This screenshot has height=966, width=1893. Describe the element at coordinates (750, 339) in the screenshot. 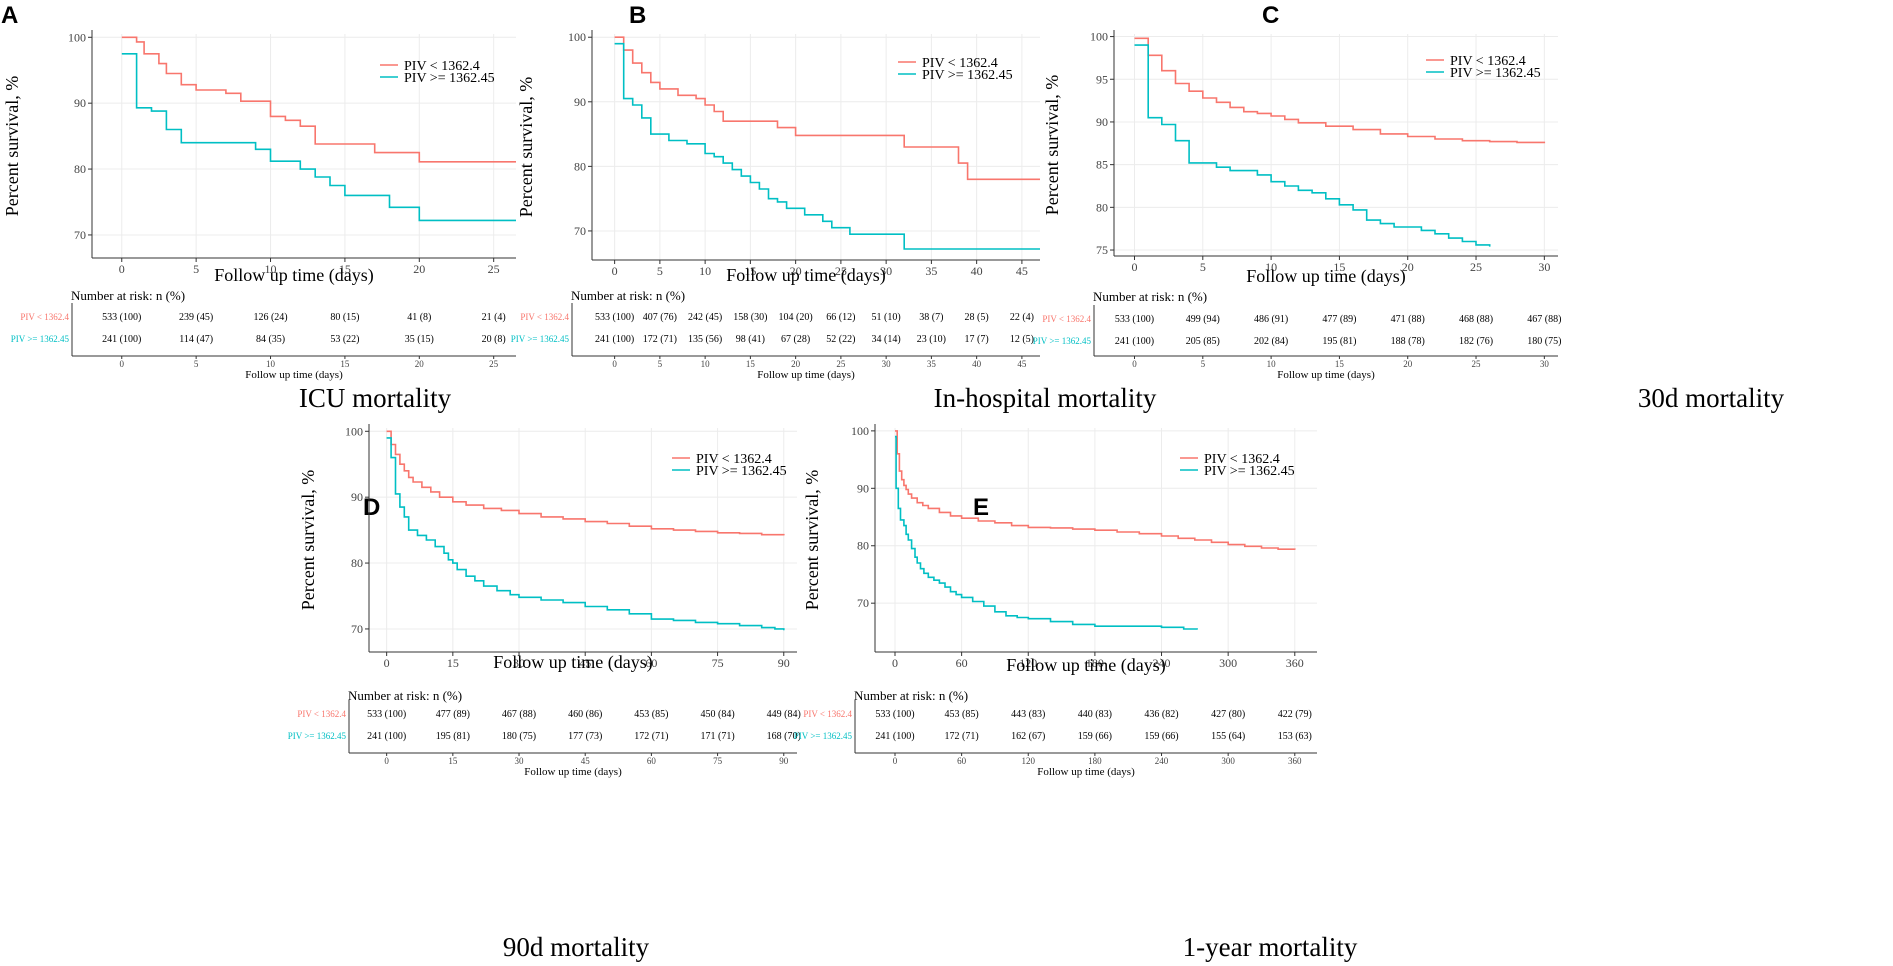

I see `risk-count-cell: 98 (41)` at that location.